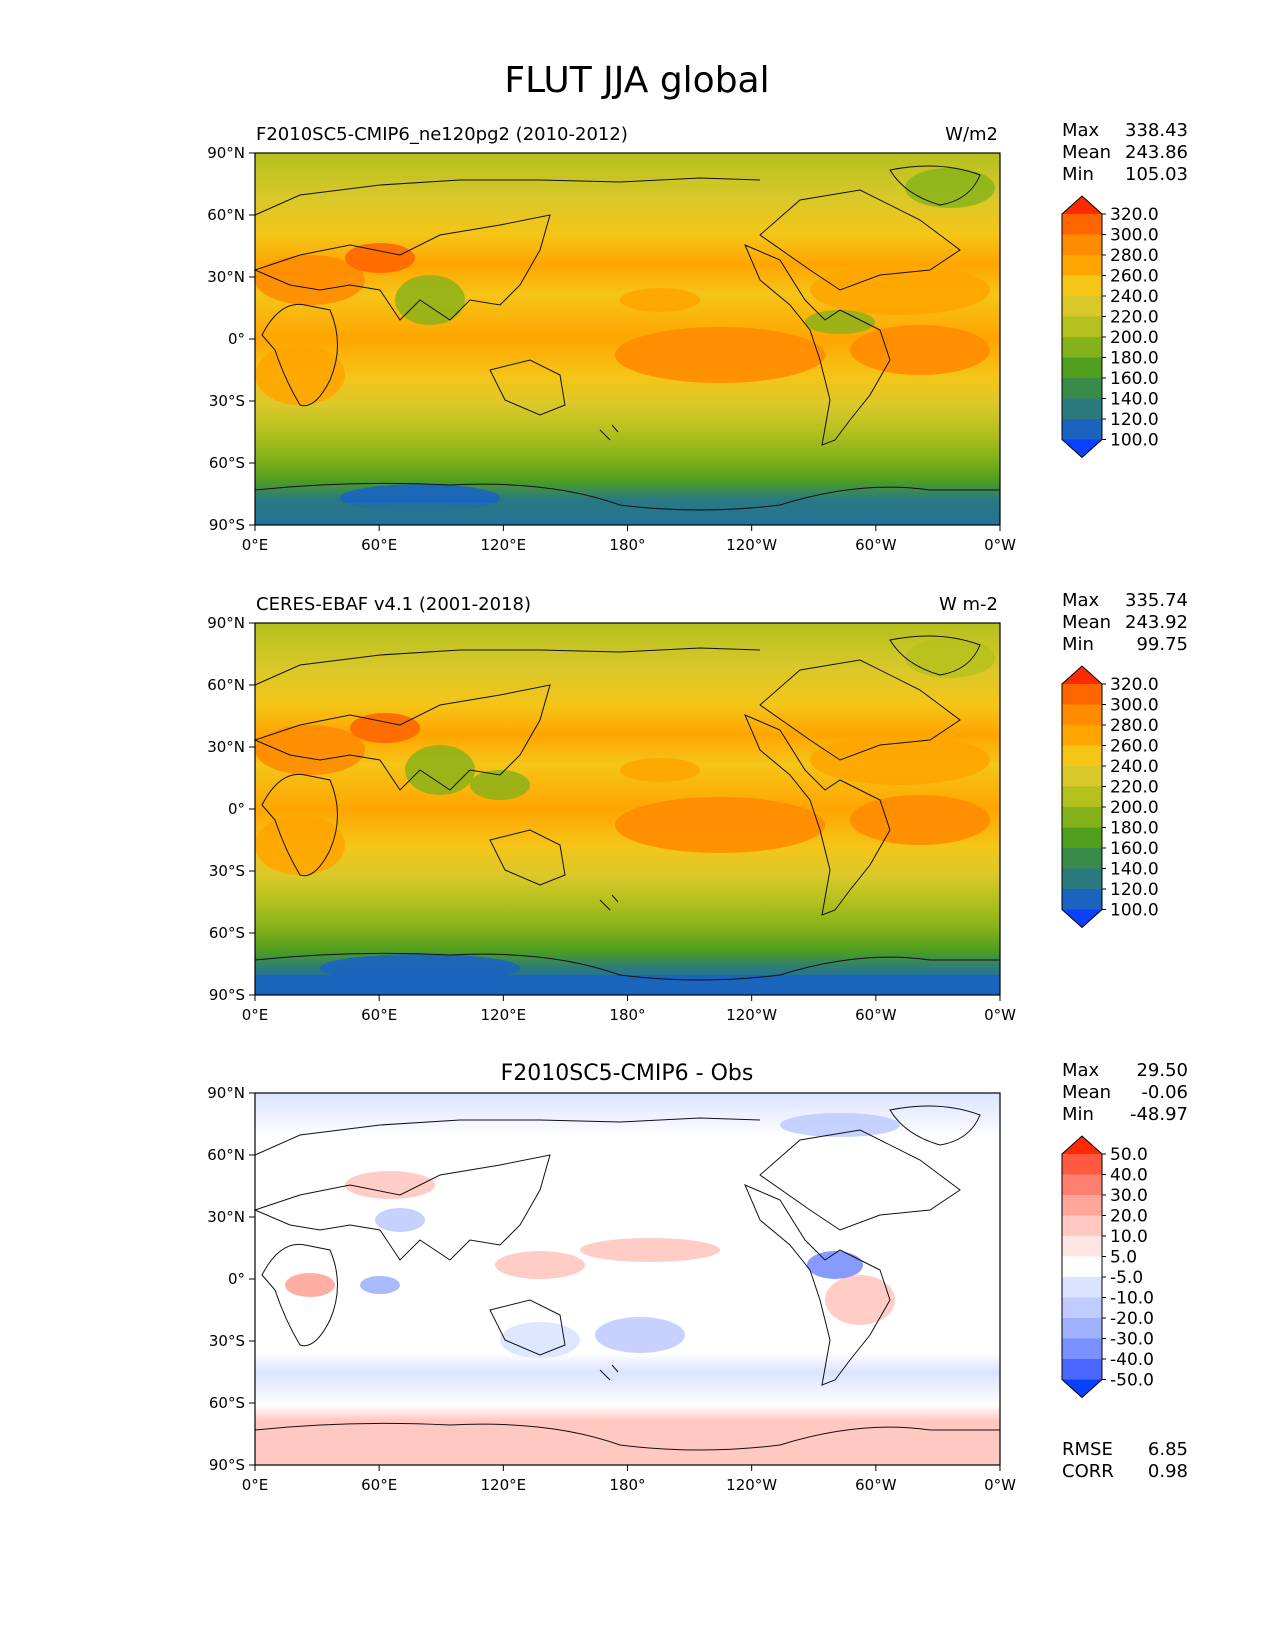  I want to click on colorbar-label: 5.0, so click(1123, 1258).